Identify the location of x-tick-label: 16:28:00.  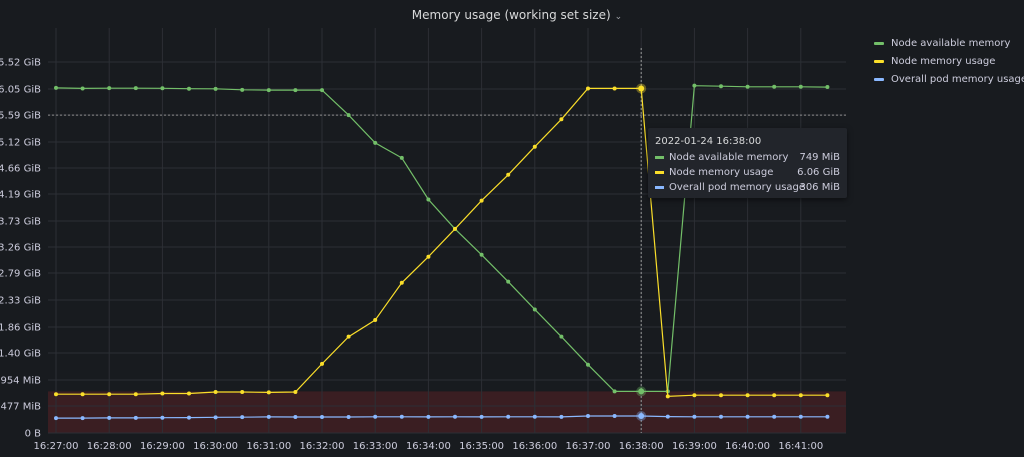
(109, 446).